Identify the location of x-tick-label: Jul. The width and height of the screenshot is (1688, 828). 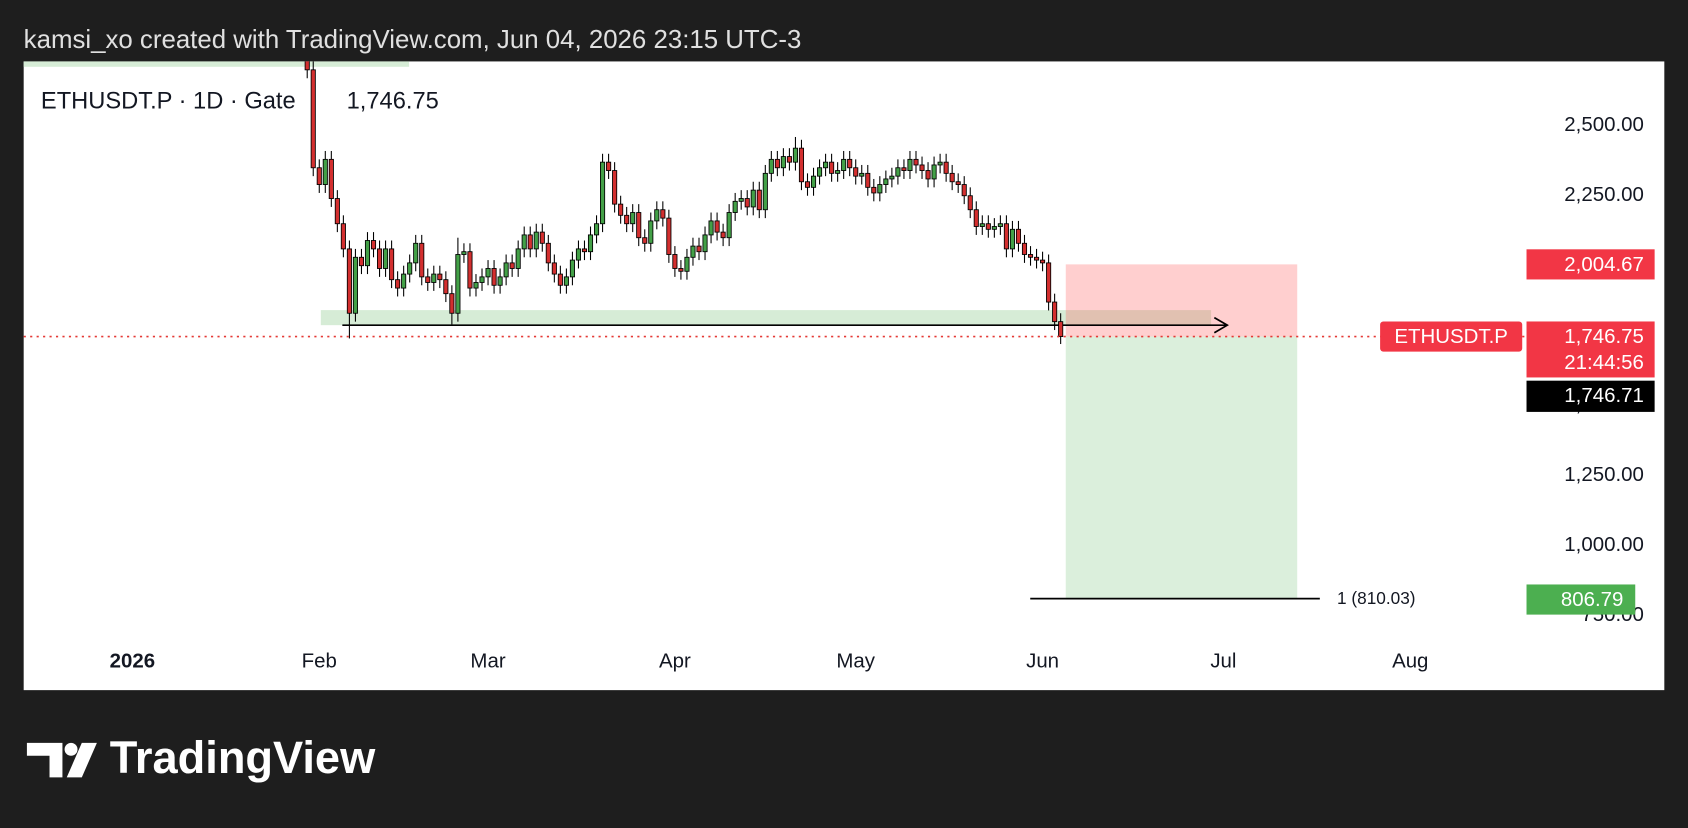
(1223, 661).